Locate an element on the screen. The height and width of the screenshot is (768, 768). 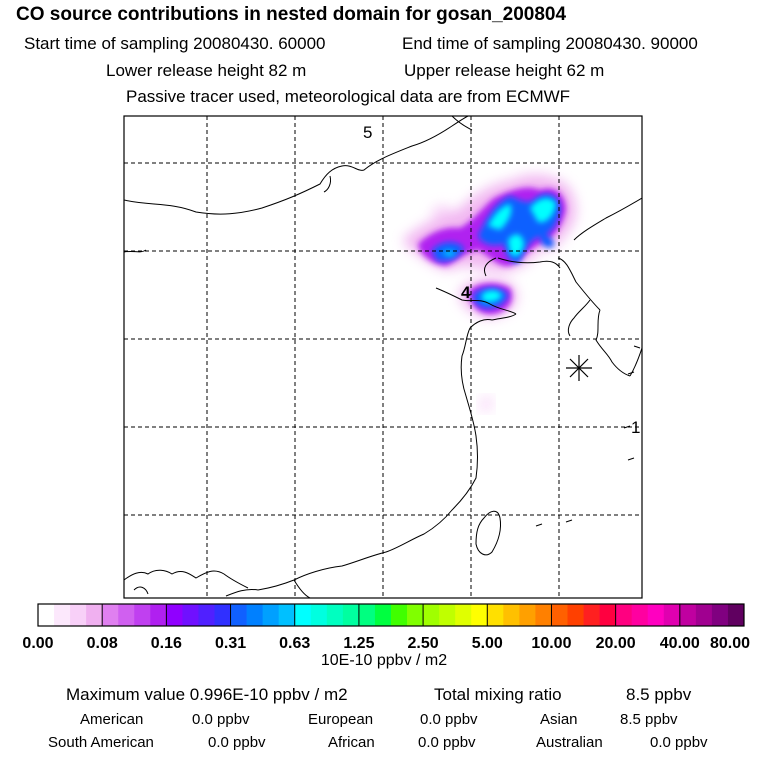
region-name-australian: Australian is located at coordinates (569, 742).